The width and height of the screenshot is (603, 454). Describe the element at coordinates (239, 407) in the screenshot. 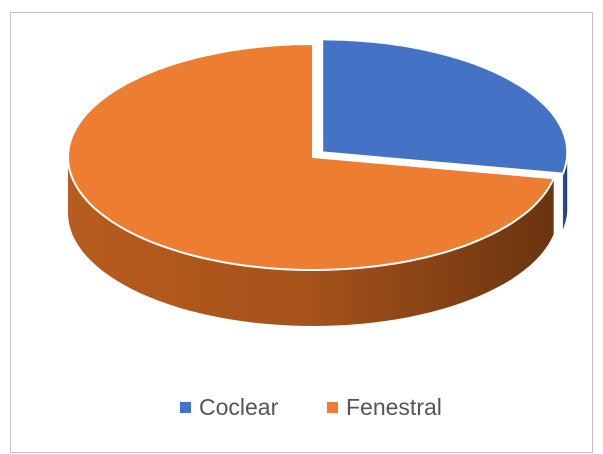

I see `legend-label: Coclear` at that location.